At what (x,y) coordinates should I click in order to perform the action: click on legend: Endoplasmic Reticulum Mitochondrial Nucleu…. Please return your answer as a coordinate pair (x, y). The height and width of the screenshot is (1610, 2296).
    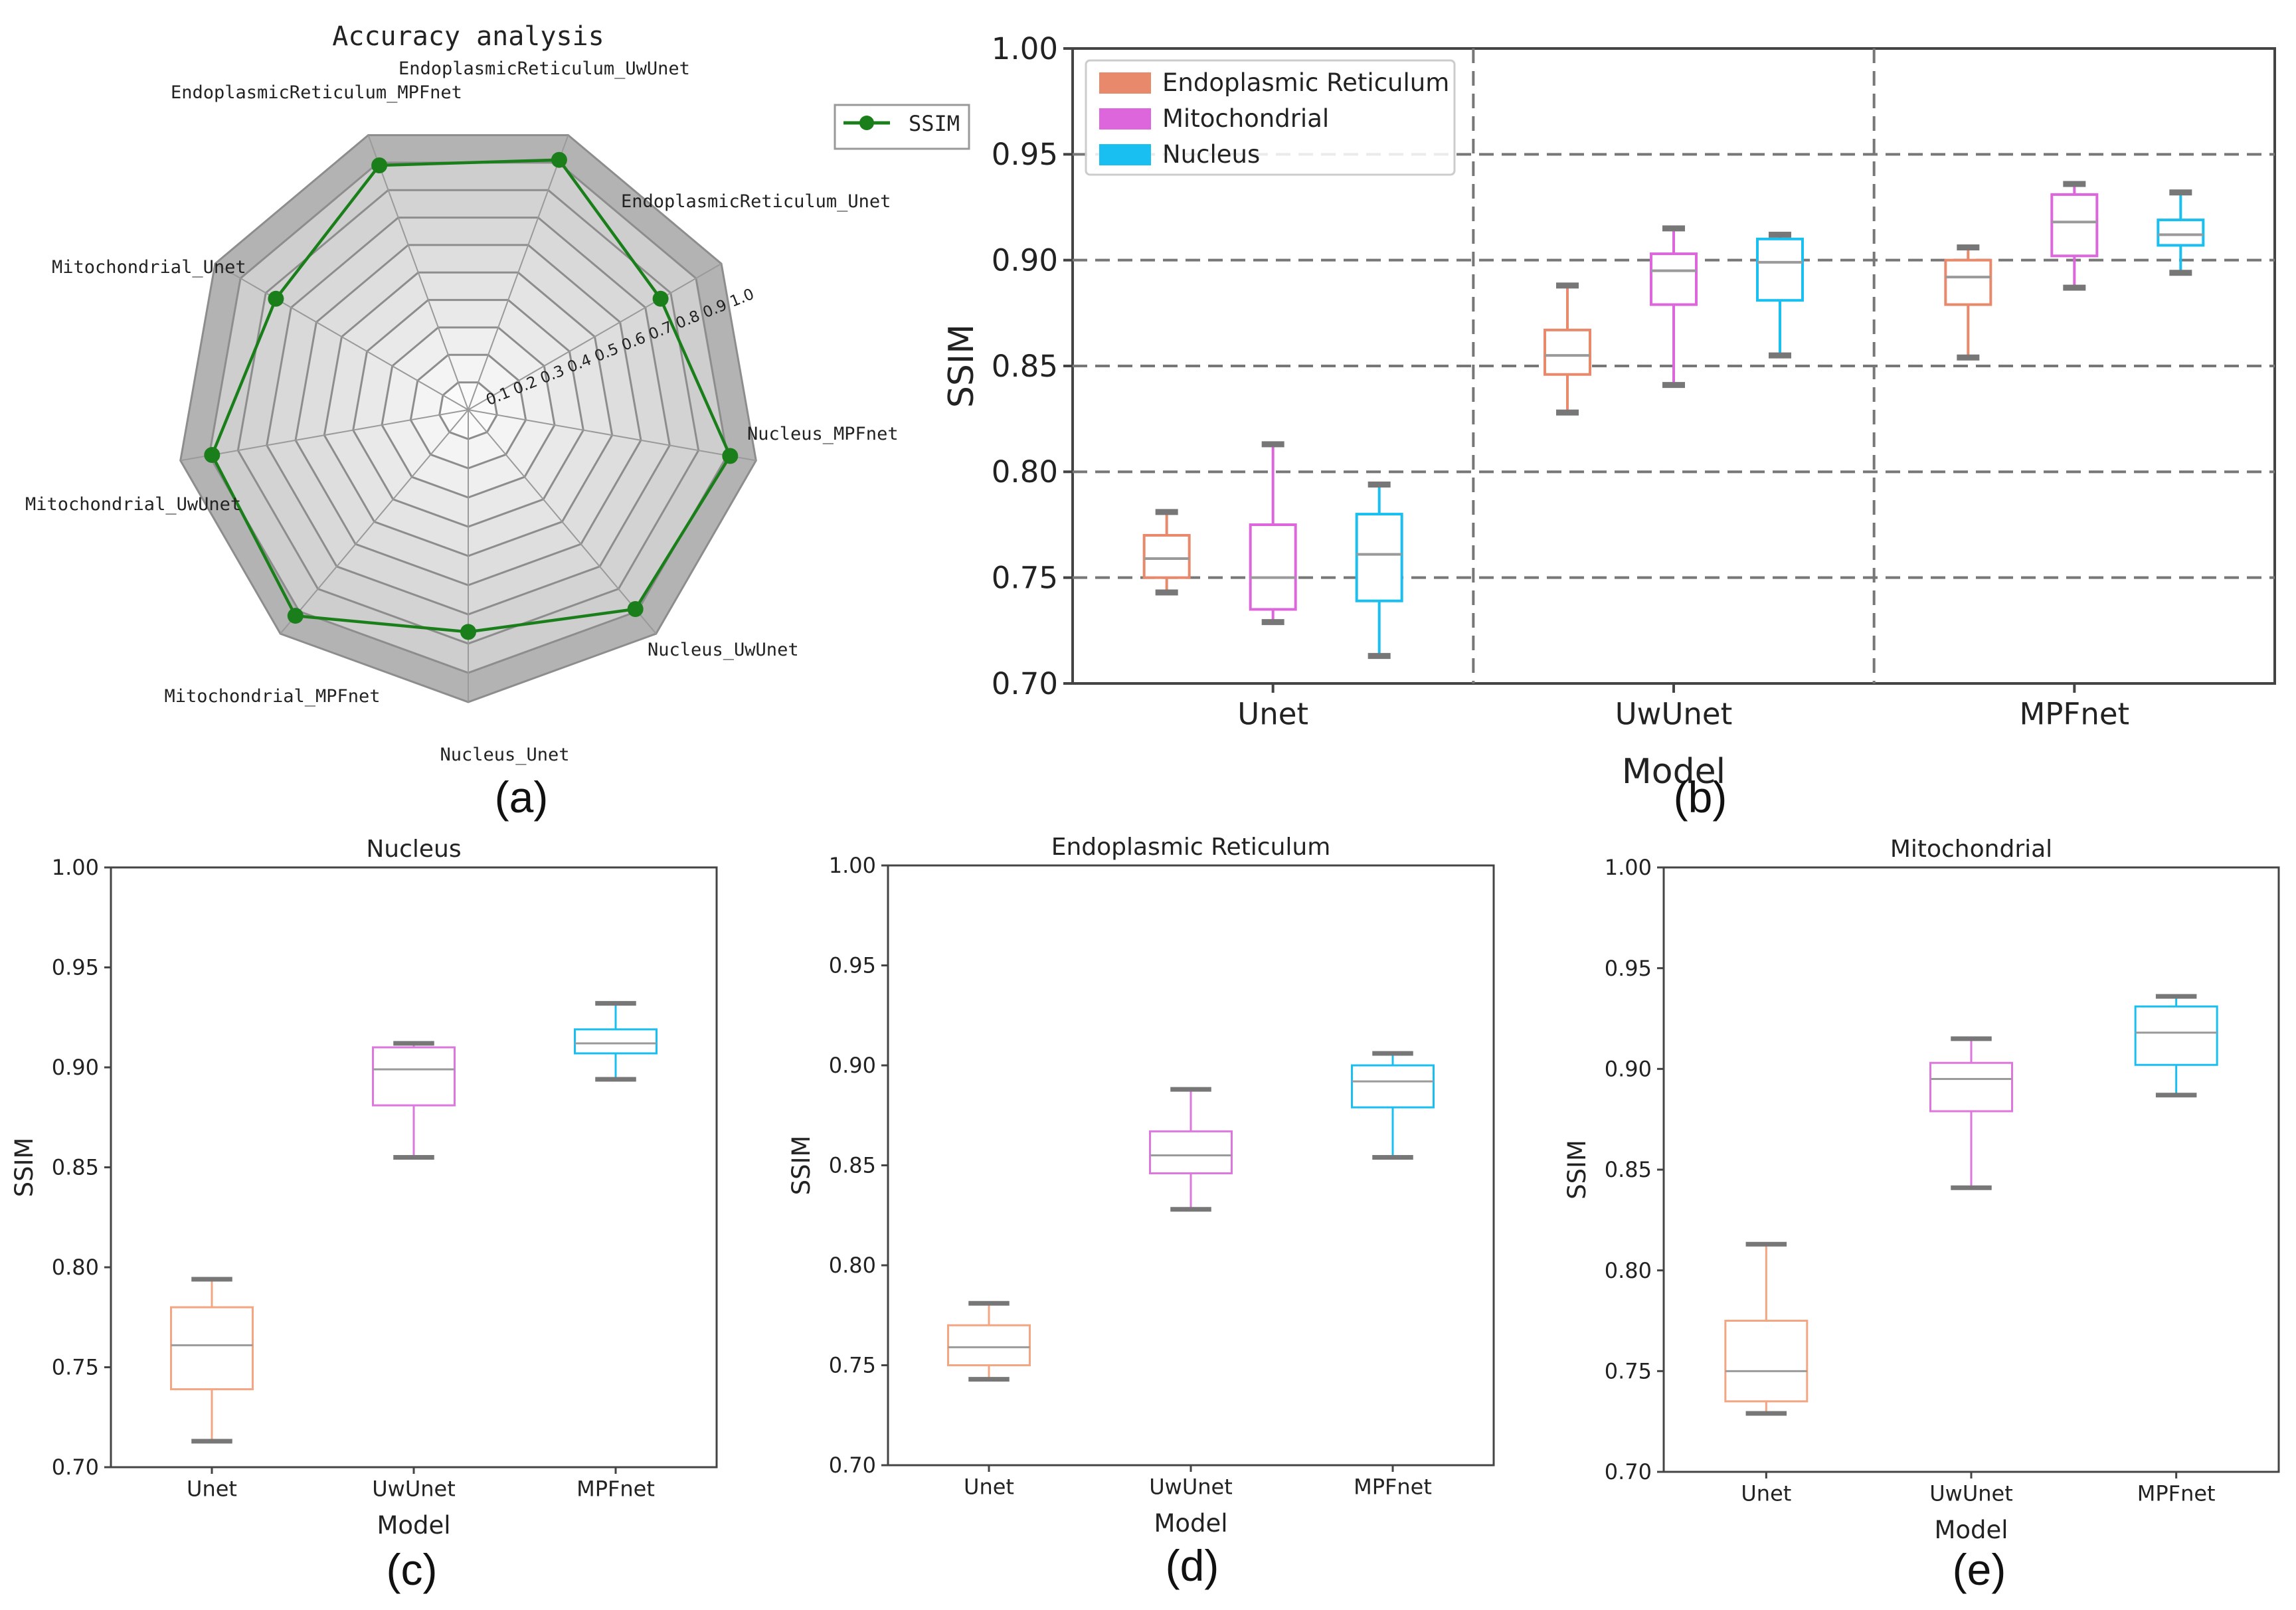
    Looking at the image, I should click on (1270, 117).